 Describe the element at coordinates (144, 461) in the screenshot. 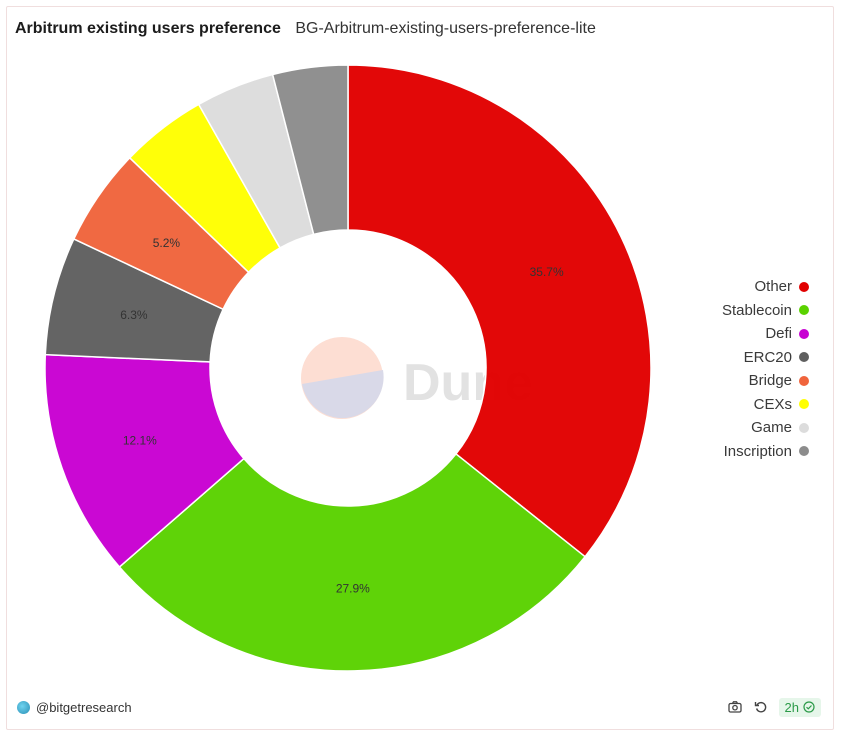

I see `slice-defi` at that location.